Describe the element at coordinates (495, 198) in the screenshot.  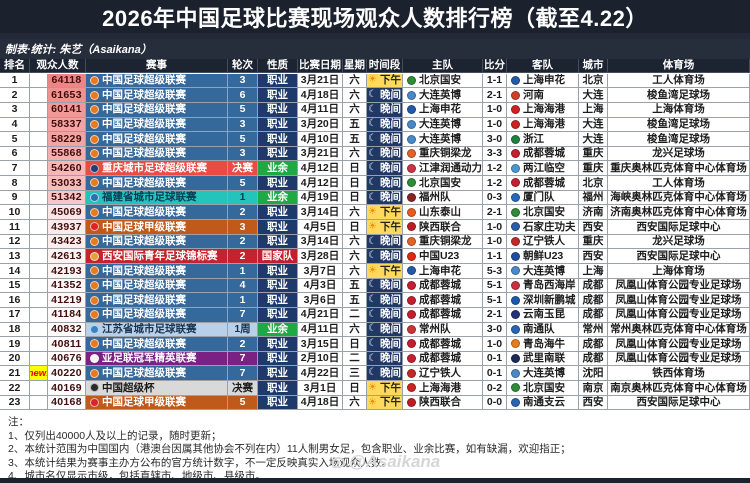
I see `score-cell: 0-3` at that location.